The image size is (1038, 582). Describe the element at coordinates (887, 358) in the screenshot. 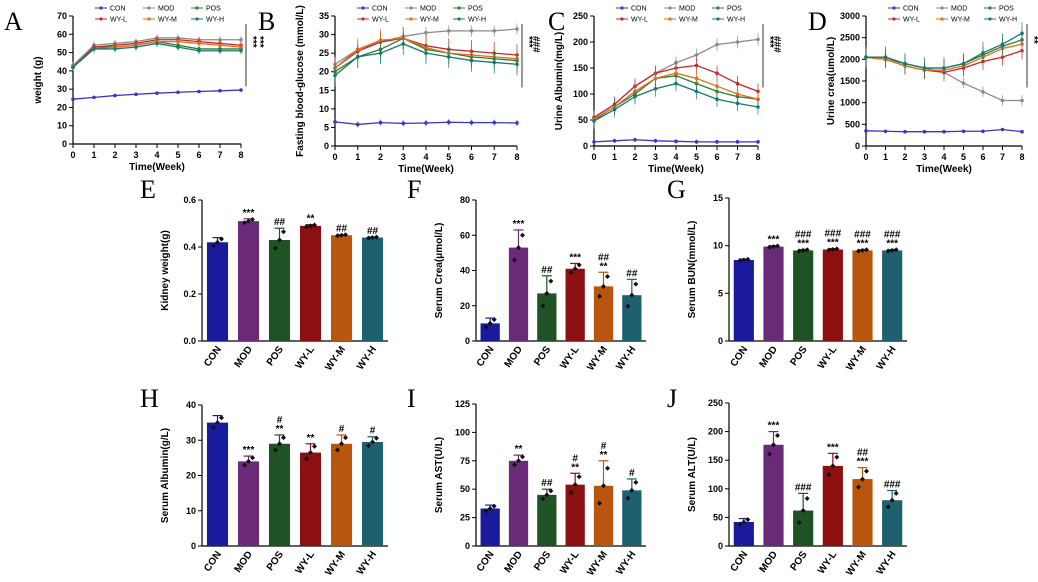

I see `category-label: WY-H` at that location.